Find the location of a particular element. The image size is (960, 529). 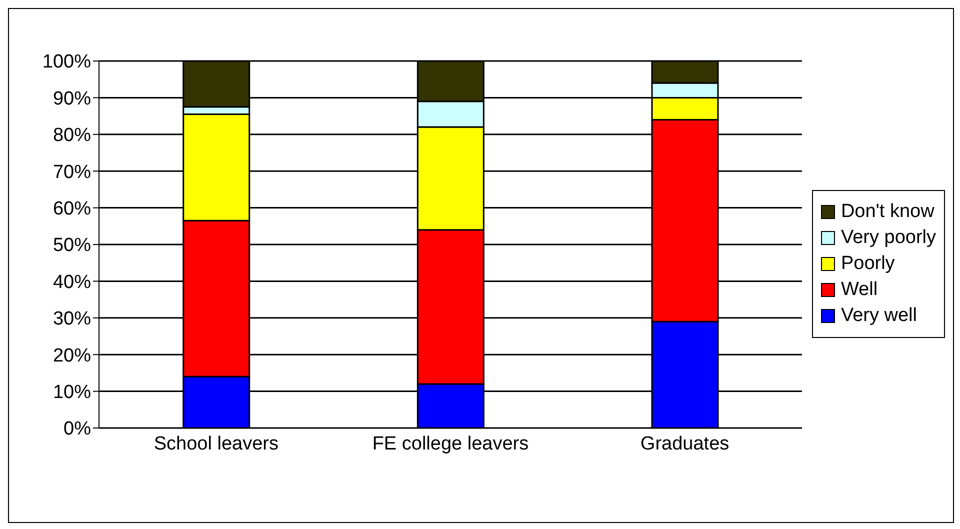

y-tick-label: 30% is located at coordinates (72, 319).